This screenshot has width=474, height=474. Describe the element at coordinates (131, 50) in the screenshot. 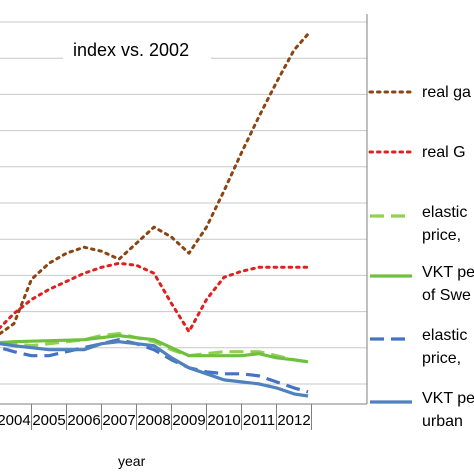

I see `chart-title: index vs. 2002` at that location.